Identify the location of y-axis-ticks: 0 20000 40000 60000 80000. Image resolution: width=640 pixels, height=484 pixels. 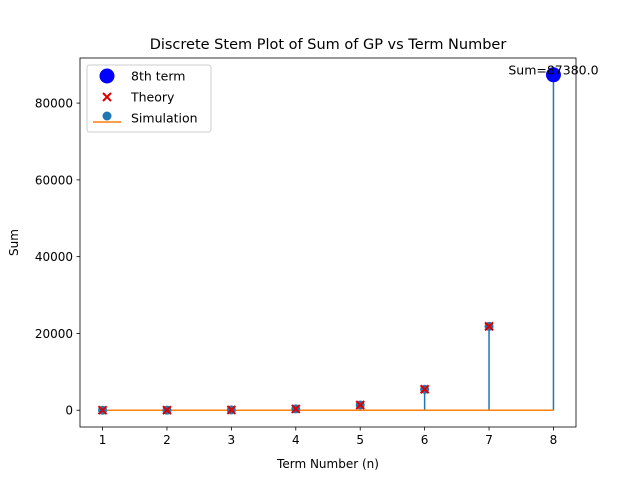
(57, 257).